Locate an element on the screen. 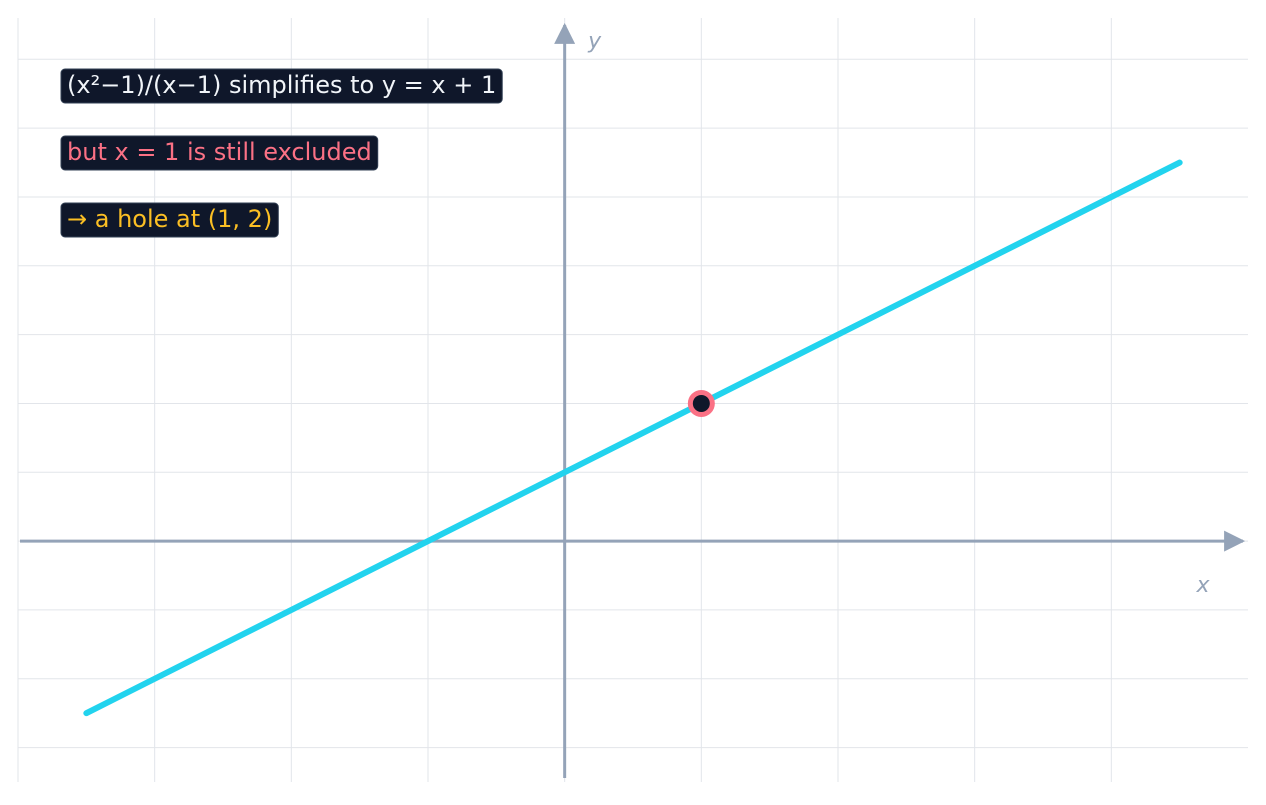 This screenshot has height=805, width=1266. x-axis-label: x is located at coordinates (1202, 585).